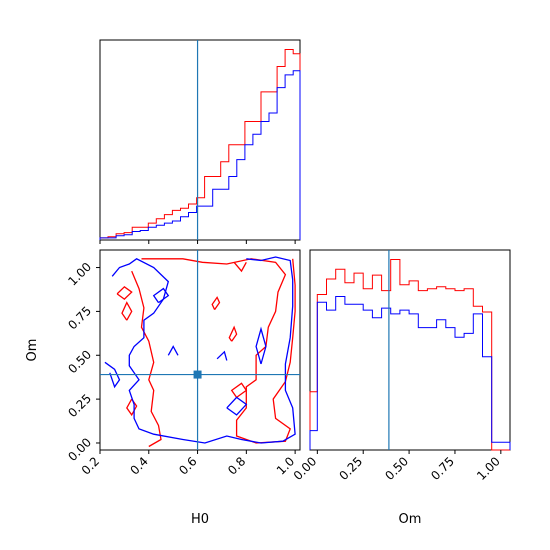 Image resolution: width=550 pixels, height=550 pixels. Describe the element at coordinates (396, 468) in the screenshot. I see `om-marginal-xtick-label-2: 0.50` at that location.